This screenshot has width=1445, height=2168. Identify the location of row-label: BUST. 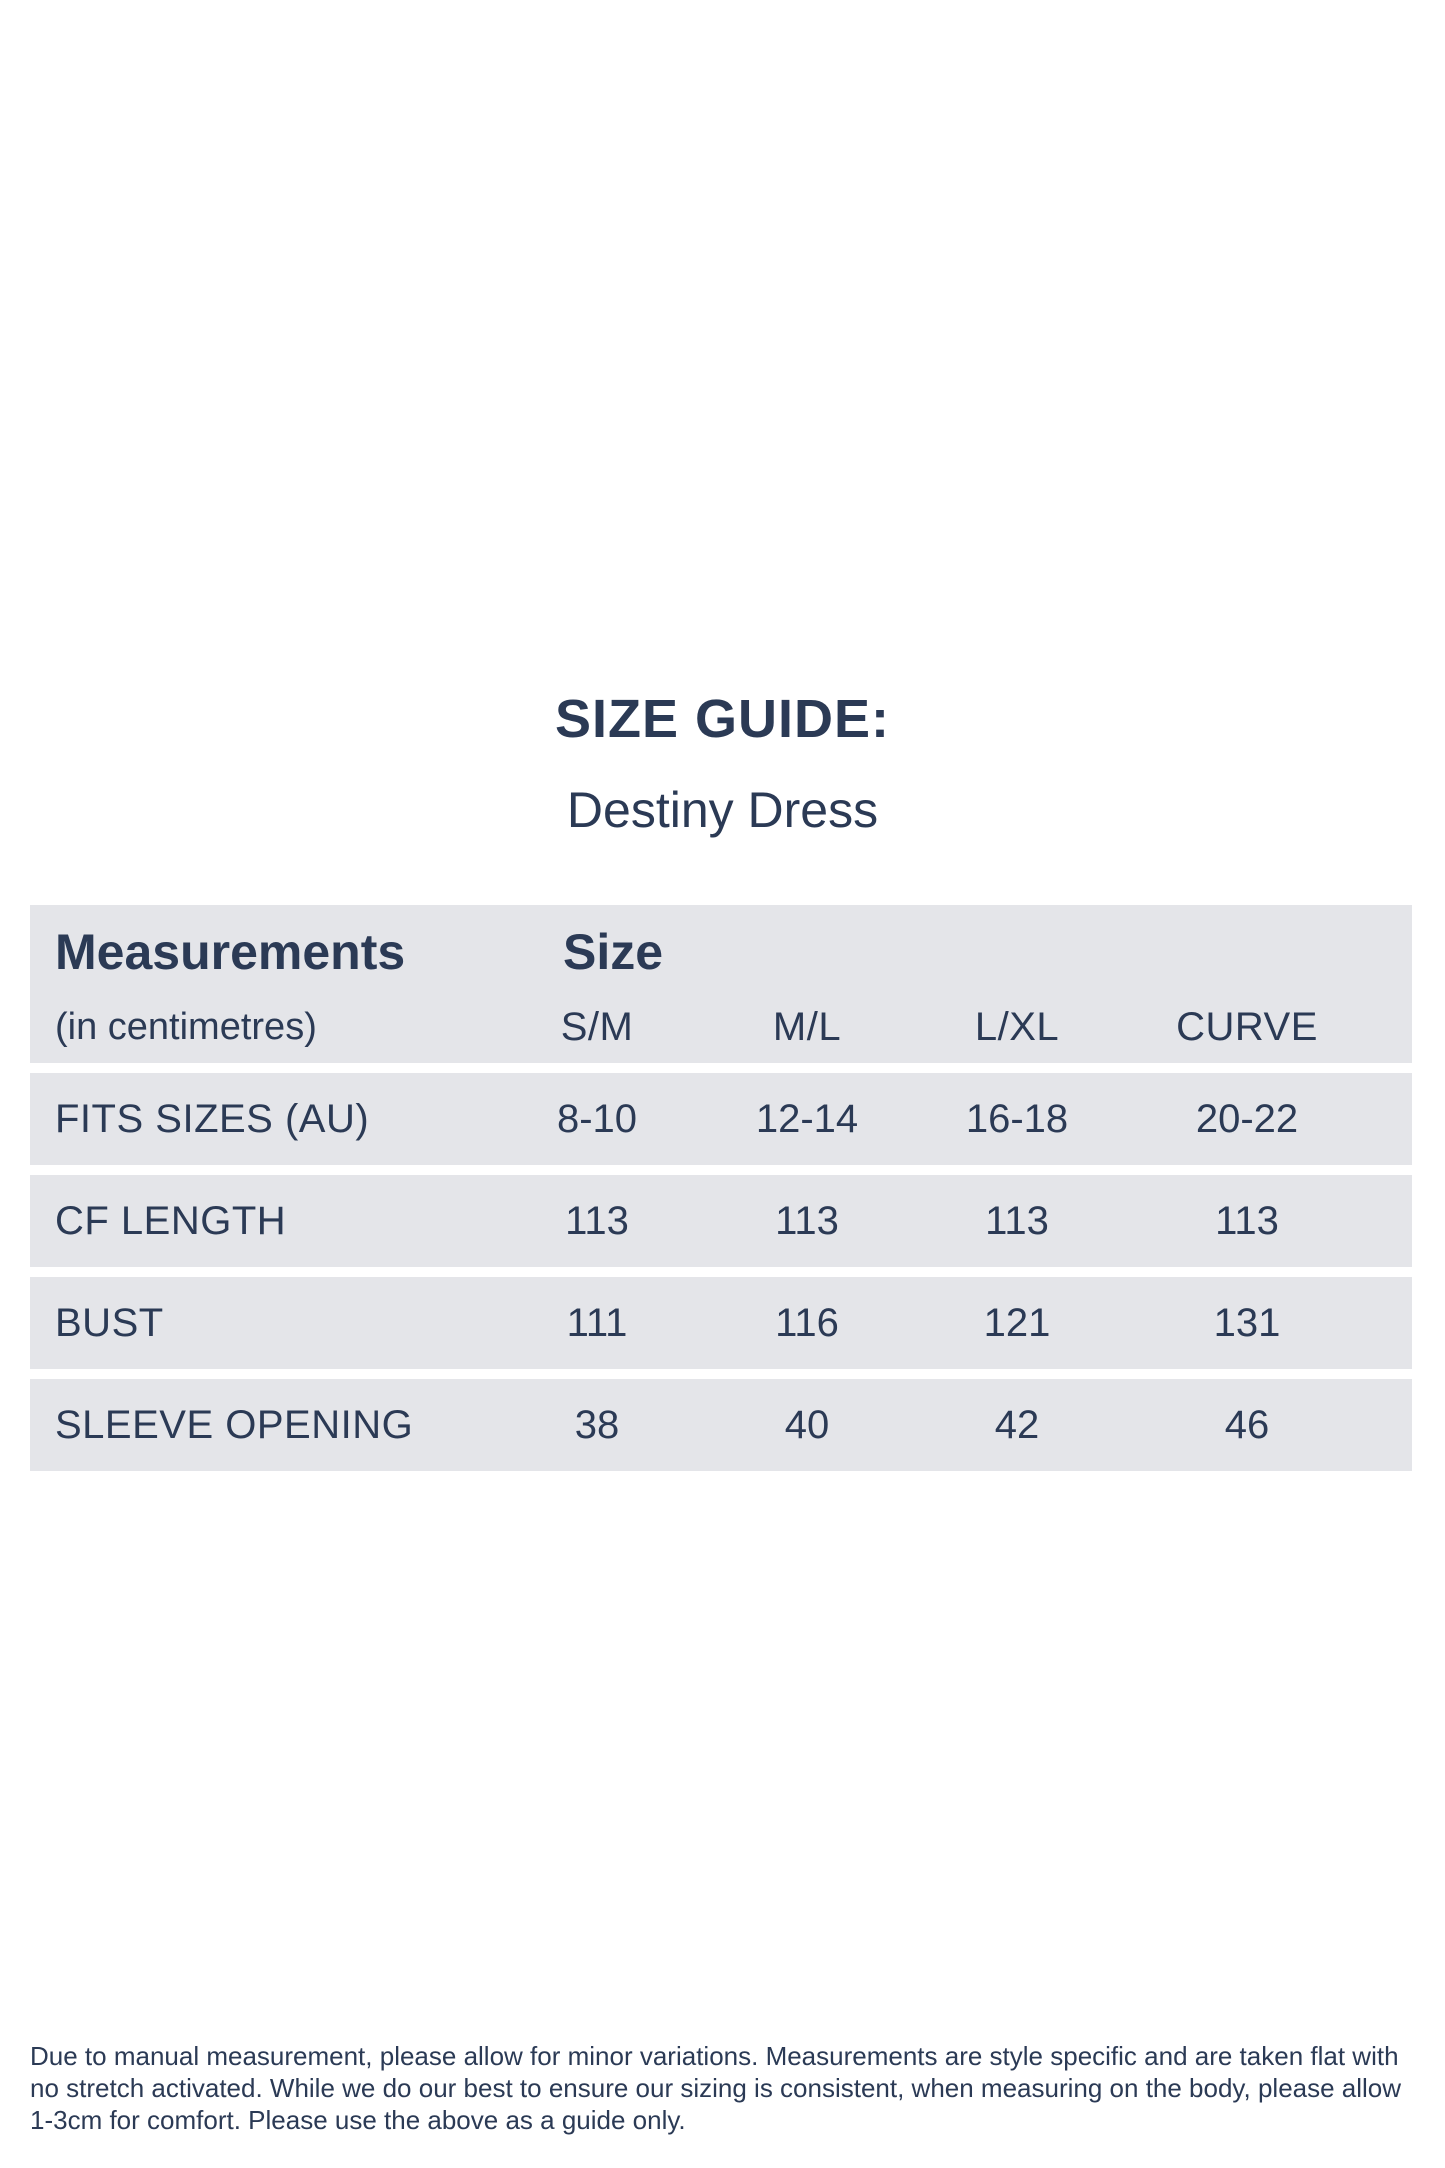
(109, 1322).